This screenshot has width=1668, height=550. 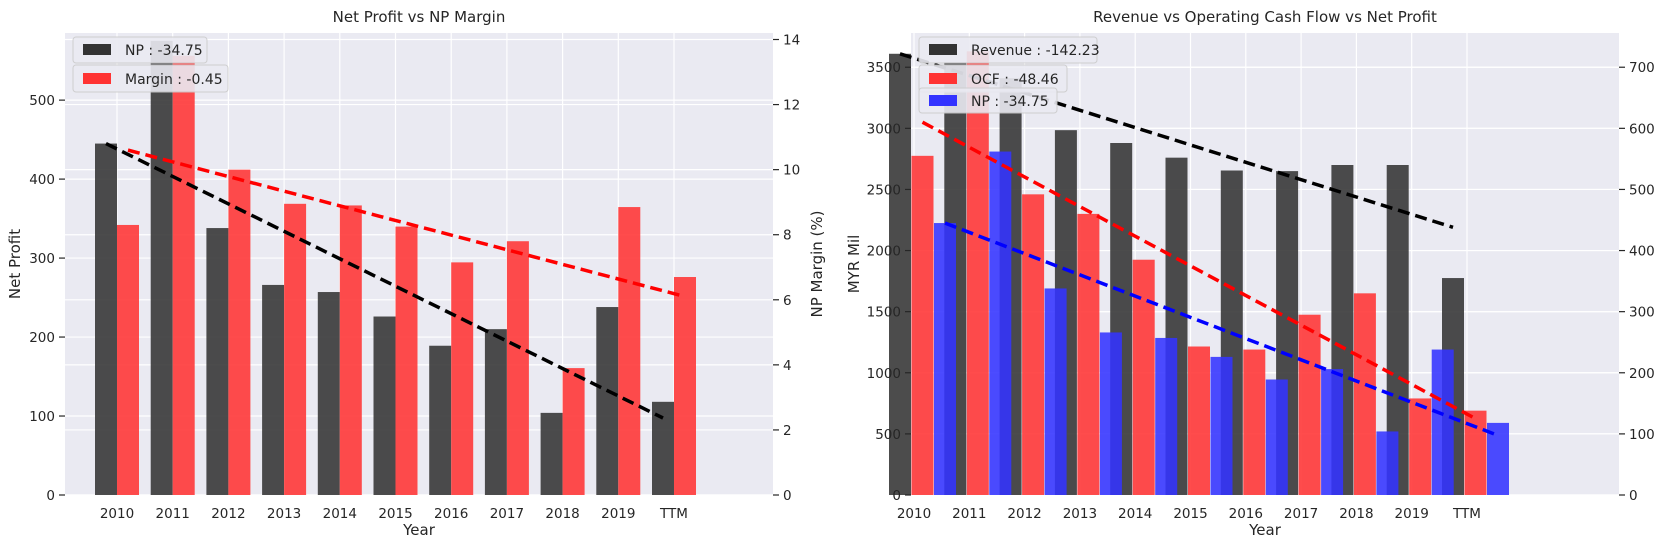 What do you see at coordinates (1420, 446) in the screenshot?
I see `bar-ocf-2019` at bounding box center [1420, 446].